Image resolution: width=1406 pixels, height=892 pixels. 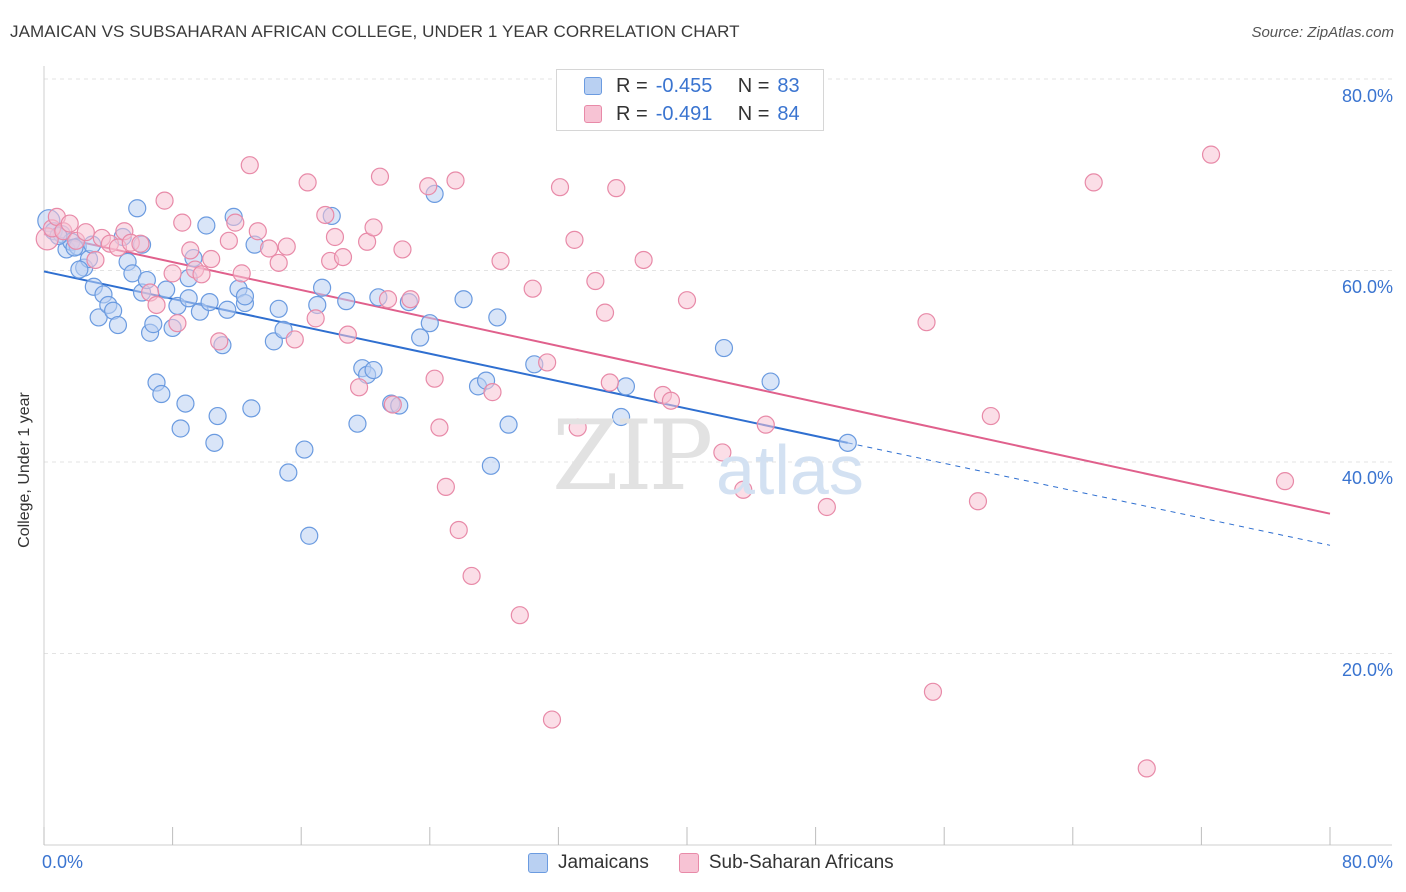 I want to click on legend-item-jamaicans: Jamaicans, so click(x=588, y=863).